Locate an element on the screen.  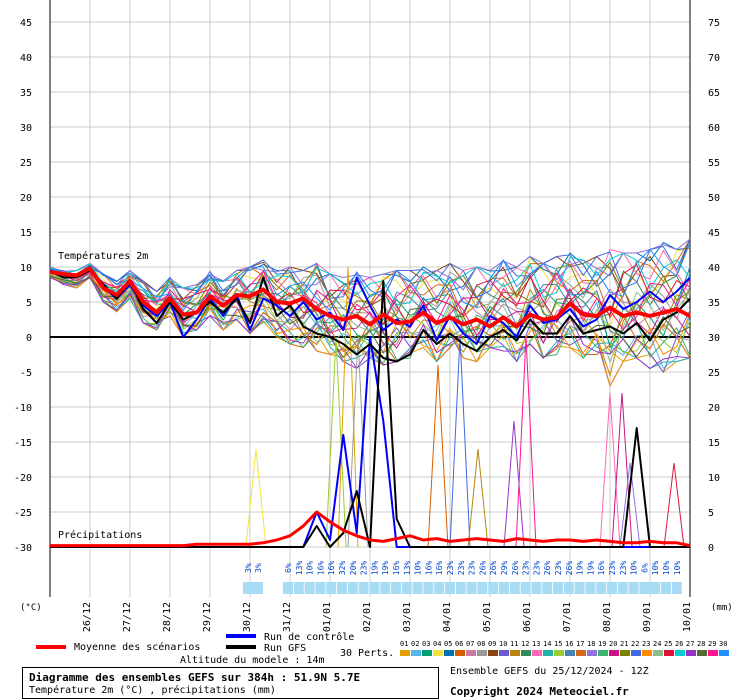
left-tick-label: -5 is located at coordinates (26, 373).